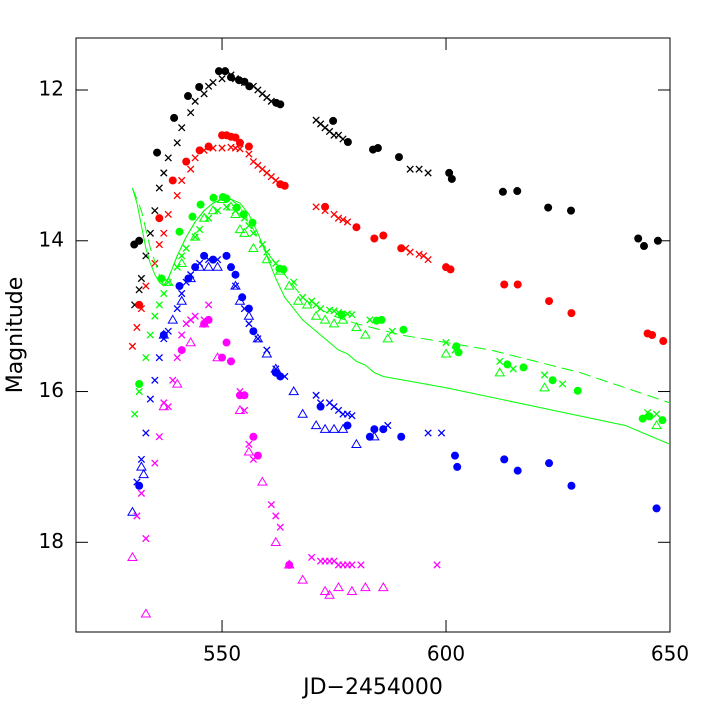 This screenshot has height=712, width=708. I want to click on y-tick-label: 16, so click(51, 390).